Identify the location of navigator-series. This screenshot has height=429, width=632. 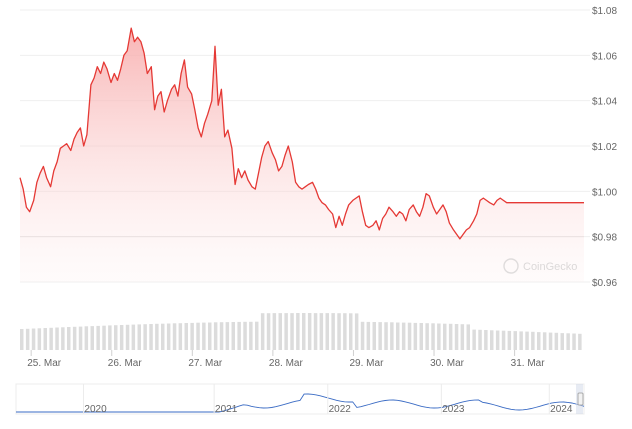
(300, 403).